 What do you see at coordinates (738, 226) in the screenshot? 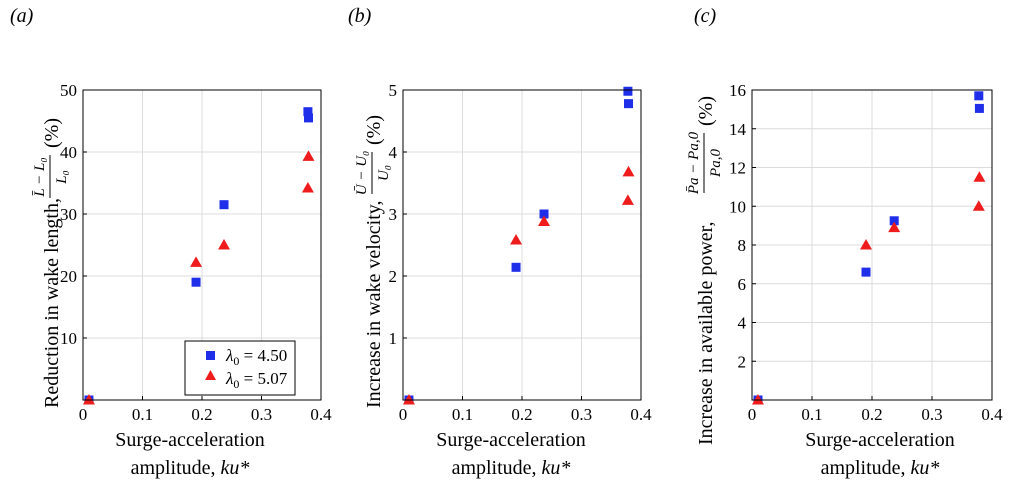
I see `y-tick-labels: 2 4 6 8 10 12 14 16` at bounding box center [738, 226].